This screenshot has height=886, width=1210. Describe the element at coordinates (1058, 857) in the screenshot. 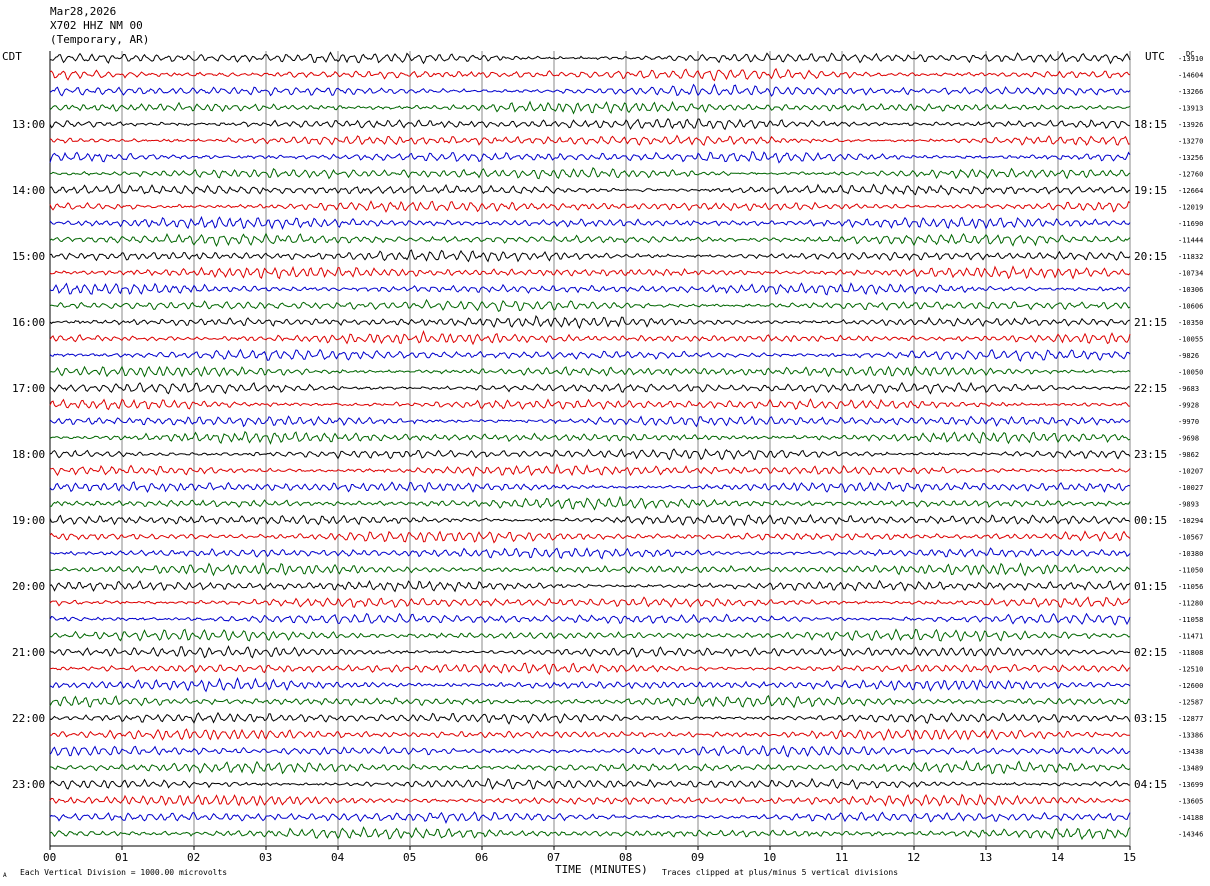

I see `x-tick-label: 14` at that location.